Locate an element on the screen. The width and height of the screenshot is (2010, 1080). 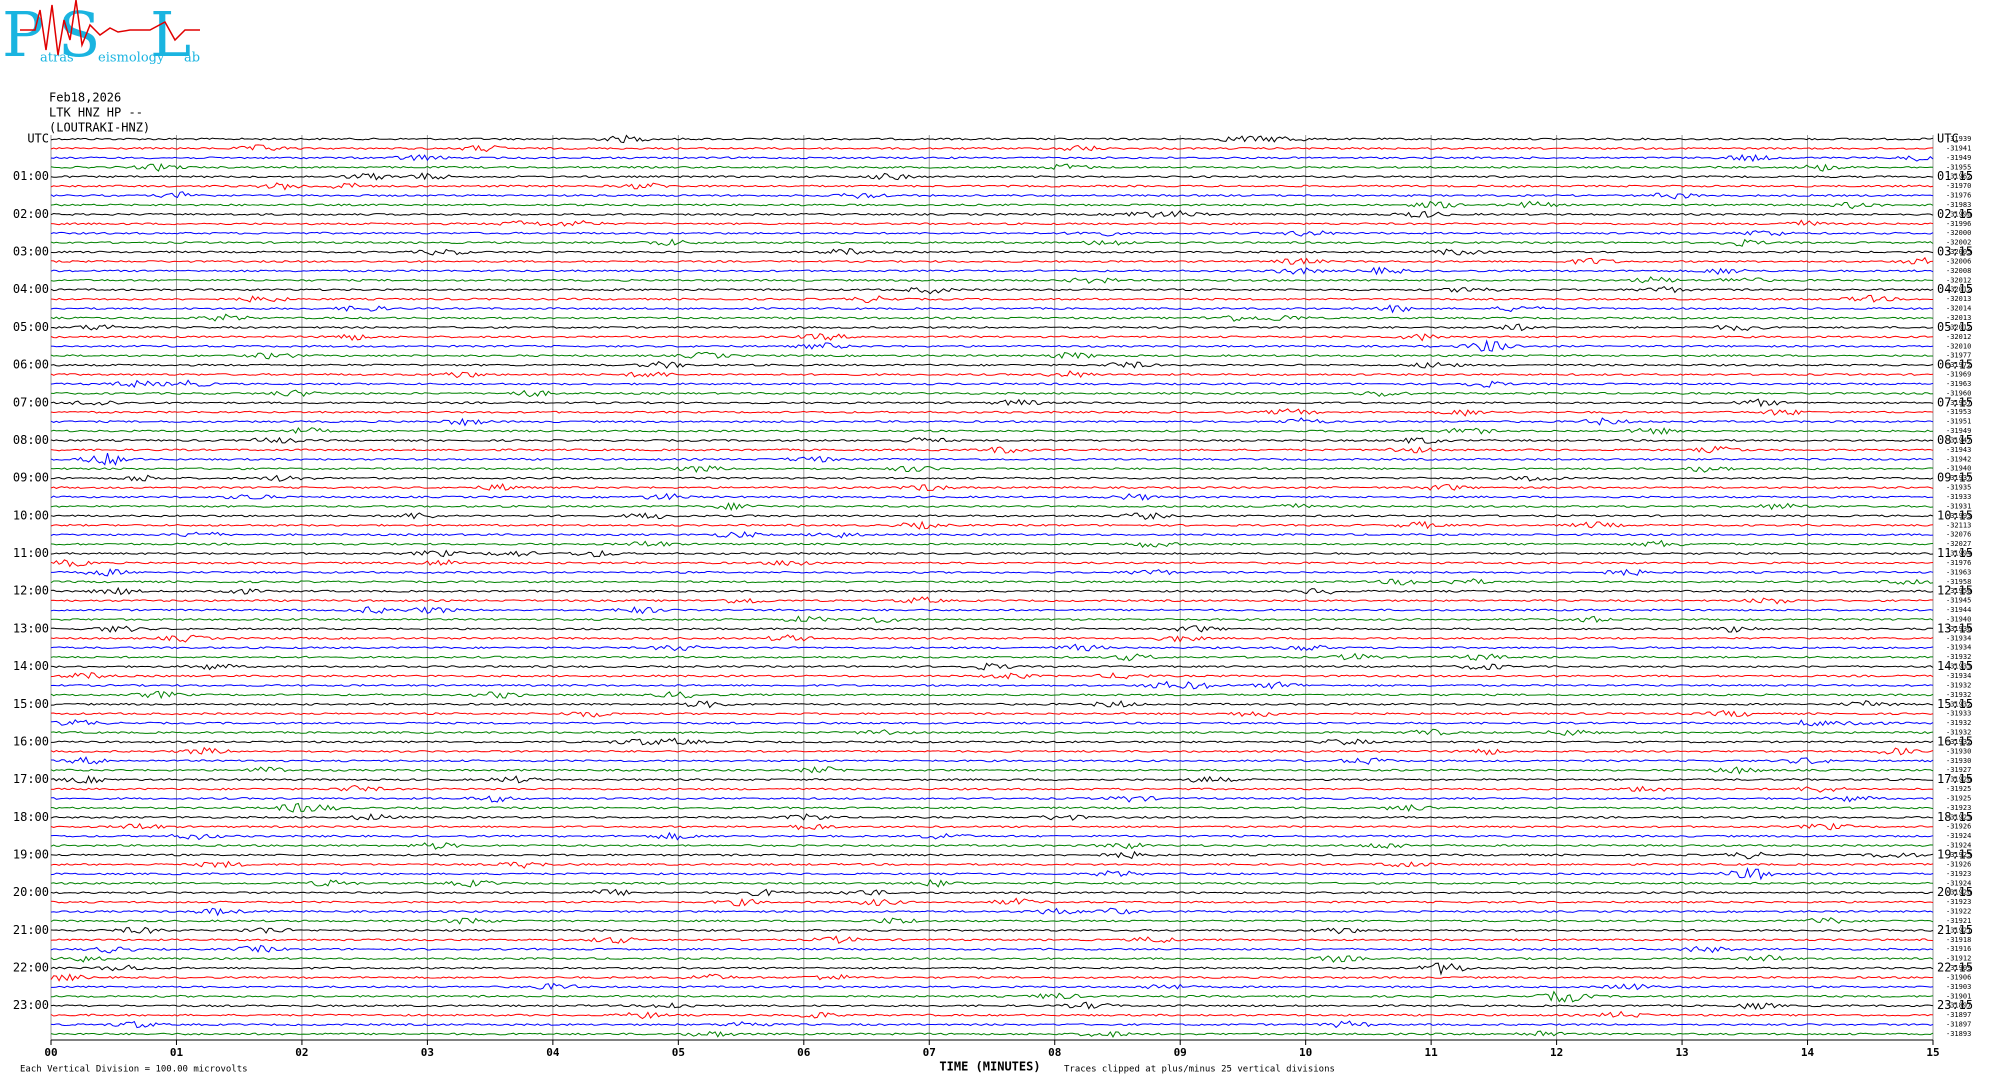
offset-label: -32005 is located at coordinates (1958, 252).